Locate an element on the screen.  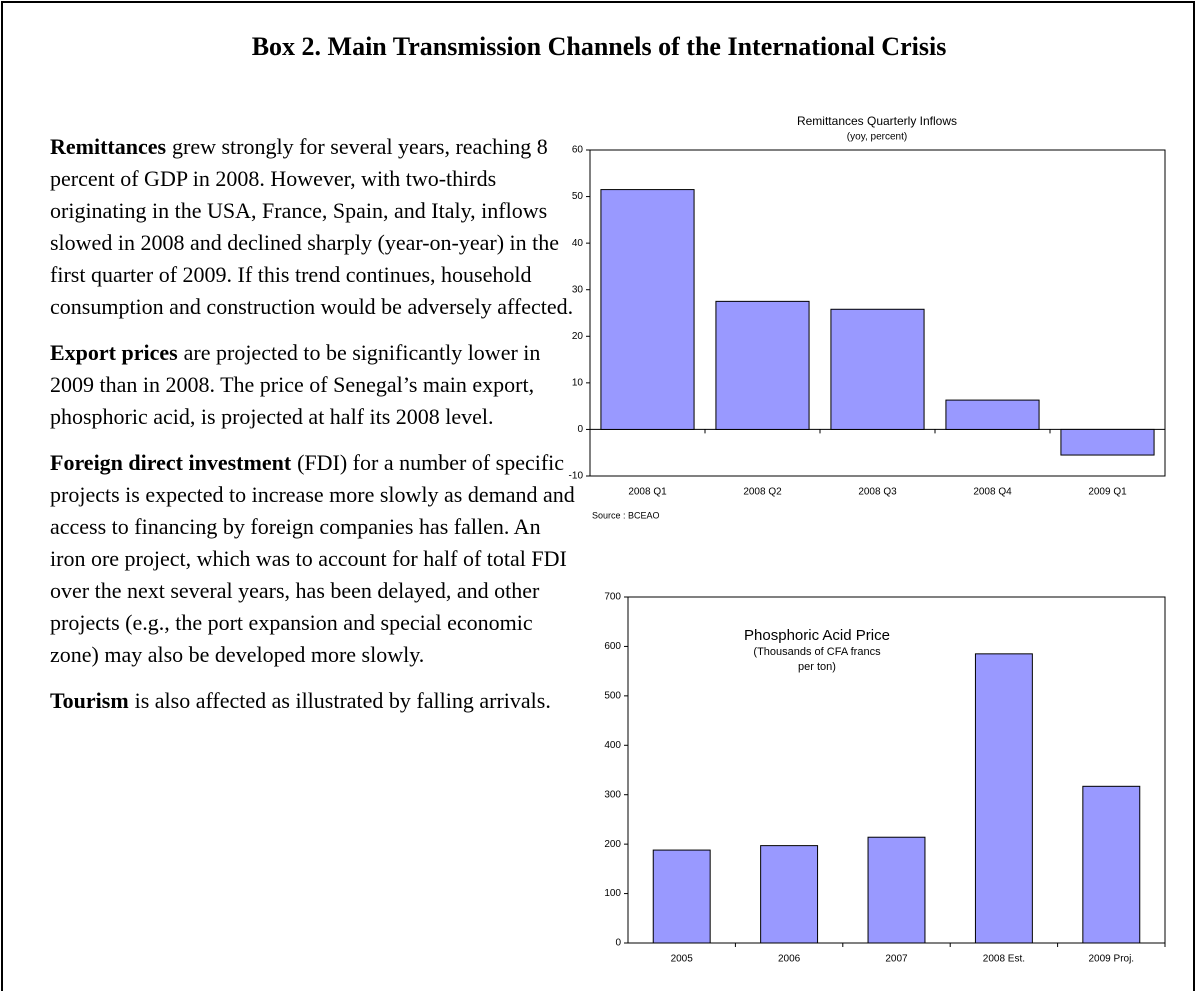
chart-subtitle: (Thousands of CFA francs is located at coordinates (817, 652).